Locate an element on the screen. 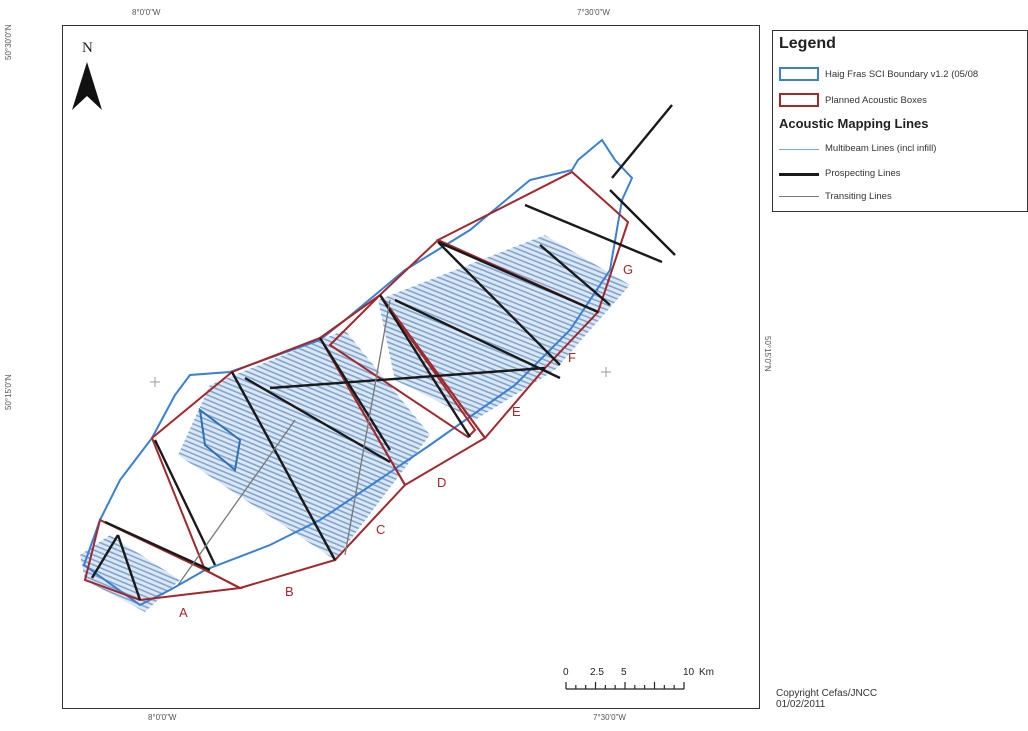 This screenshot has width=1028, height=731. box-label-E: E is located at coordinates (516, 411).